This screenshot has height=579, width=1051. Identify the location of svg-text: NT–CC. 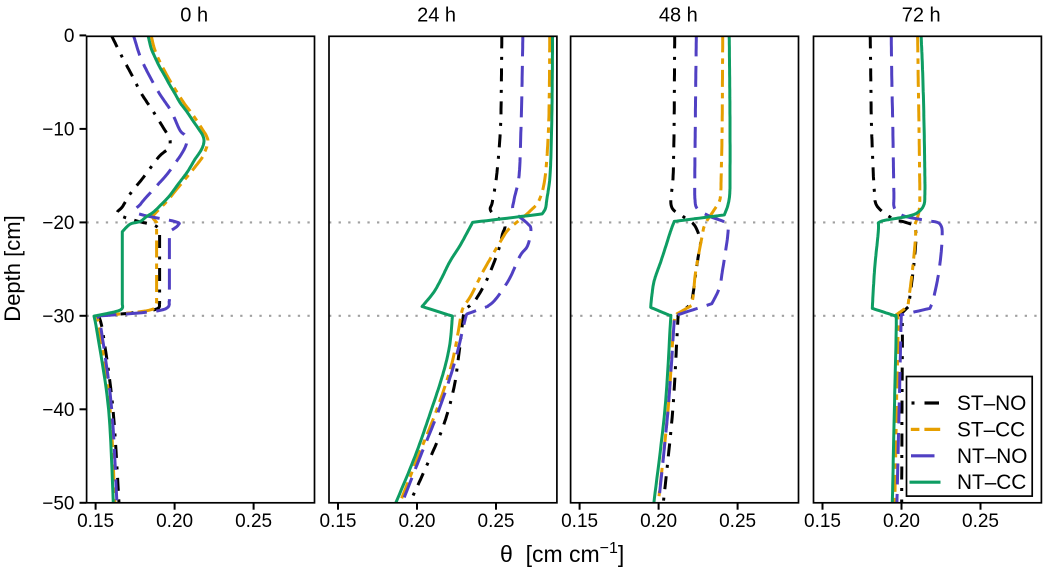
(991, 482).